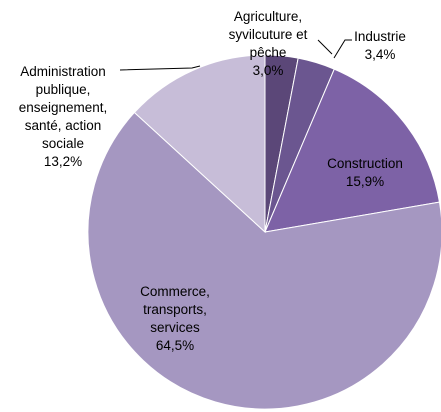 The width and height of the screenshot is (441, 412). What do you see at coordinates (63, 161) in the screenshot?
I see `value-label: 13,2%` at bounding box center [63, 161].